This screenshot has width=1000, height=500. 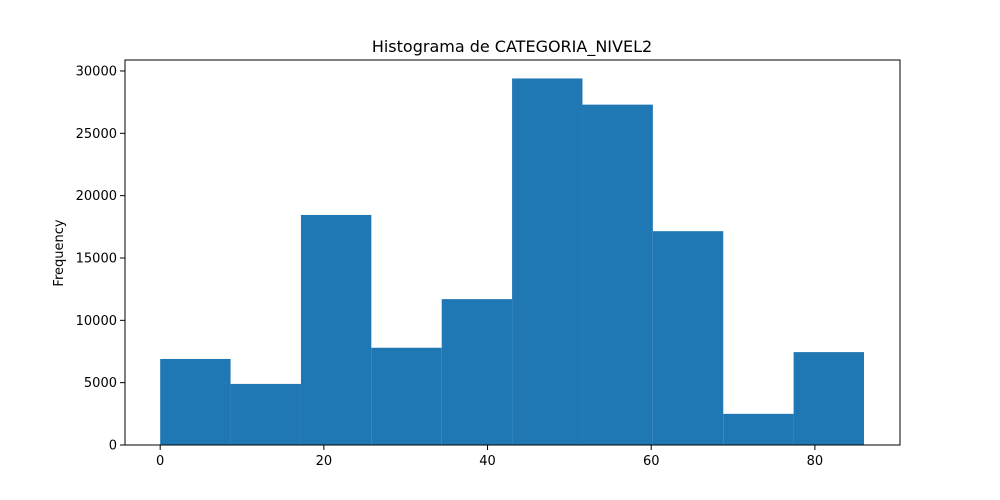 What do you see at coordinates (96, 71) in the screenshot?
I see `y-tick-label: 30000` at bounding box center [96, 71].